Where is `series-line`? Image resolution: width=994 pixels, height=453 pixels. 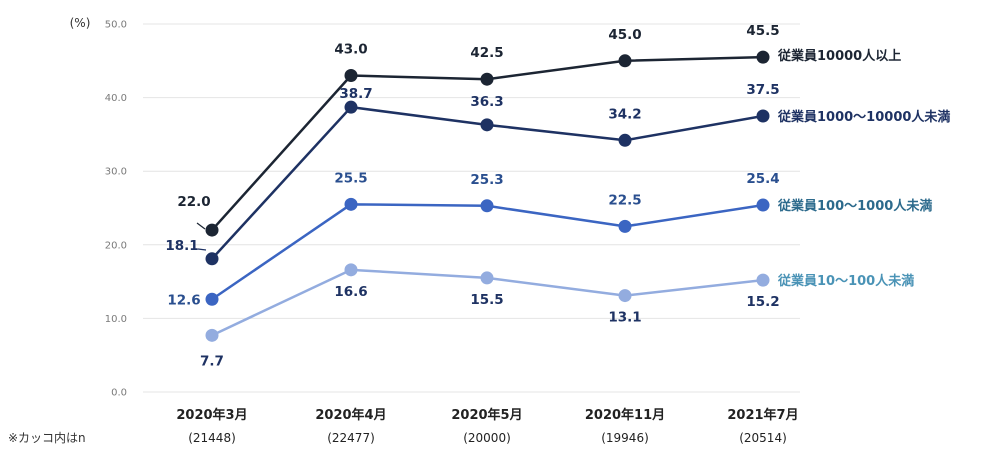
series-line is located at coordinates (487, 252).